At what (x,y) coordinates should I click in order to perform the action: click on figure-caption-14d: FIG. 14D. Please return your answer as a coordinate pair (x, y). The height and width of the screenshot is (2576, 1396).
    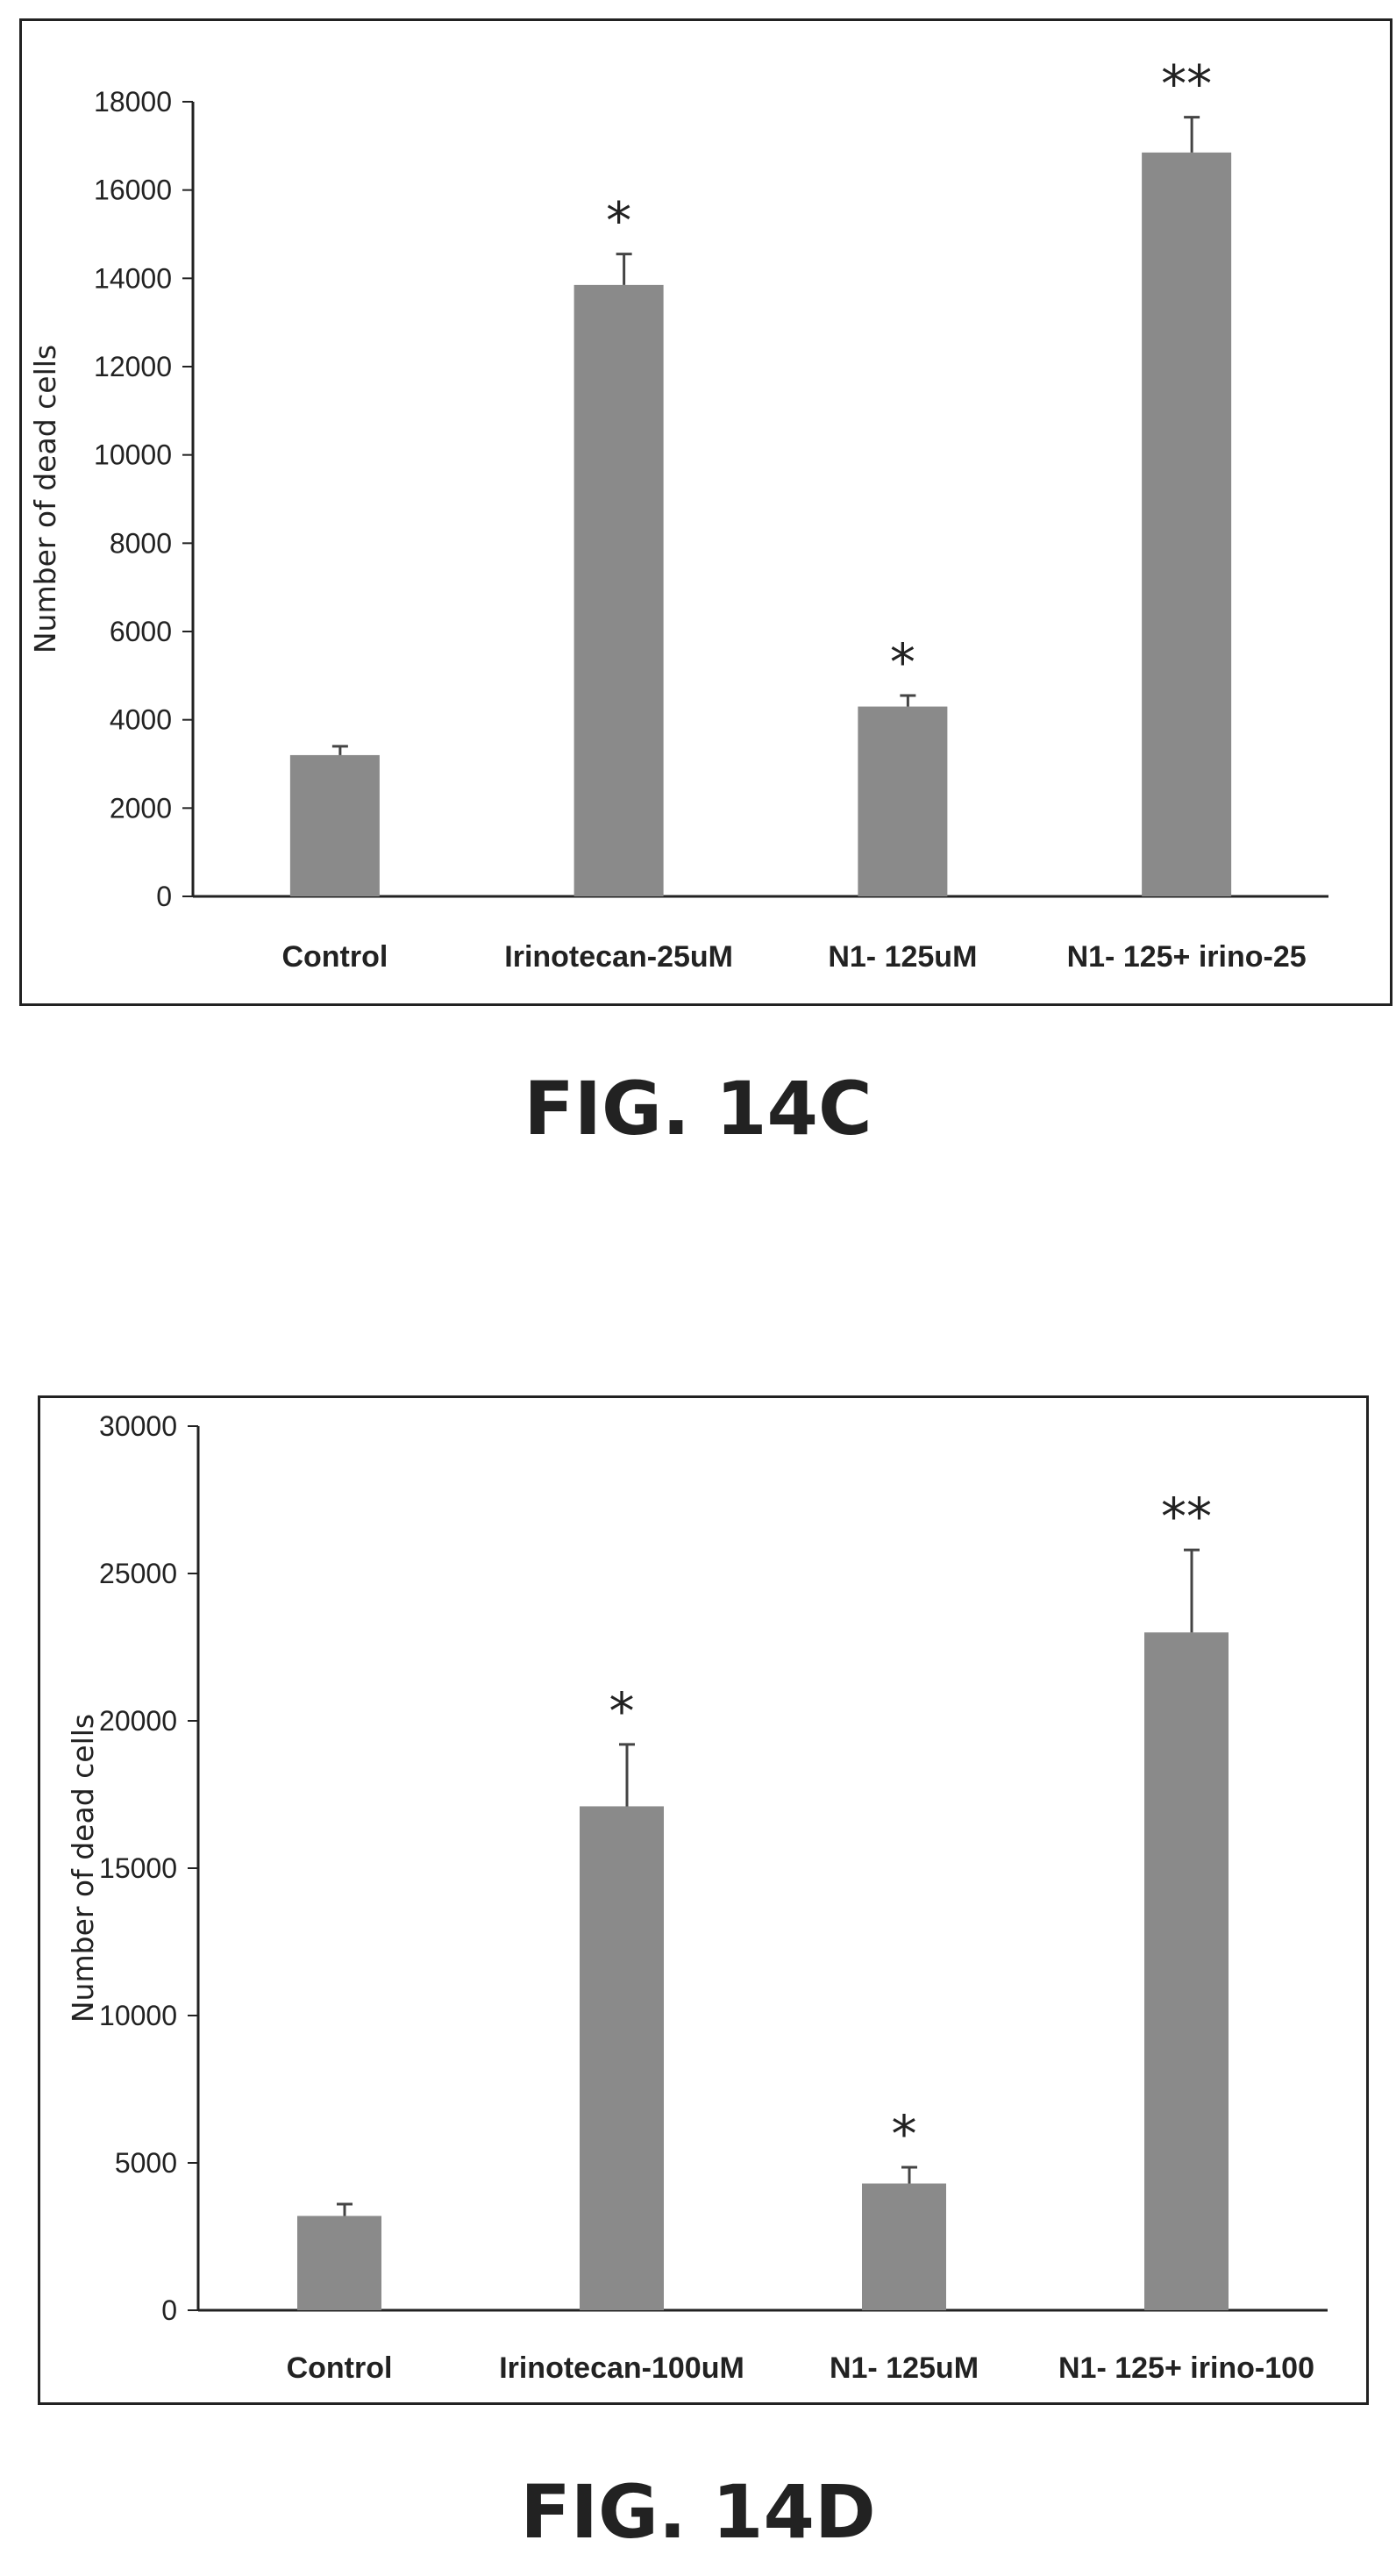
    Looking at the image, I should click on (698, 2512).